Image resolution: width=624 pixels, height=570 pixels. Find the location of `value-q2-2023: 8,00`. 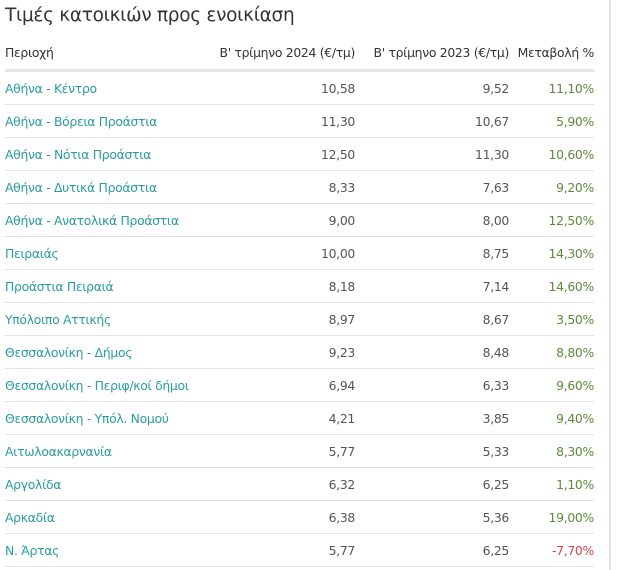

value-q2-2023: 8,00 is located at coordinates (432, 220).